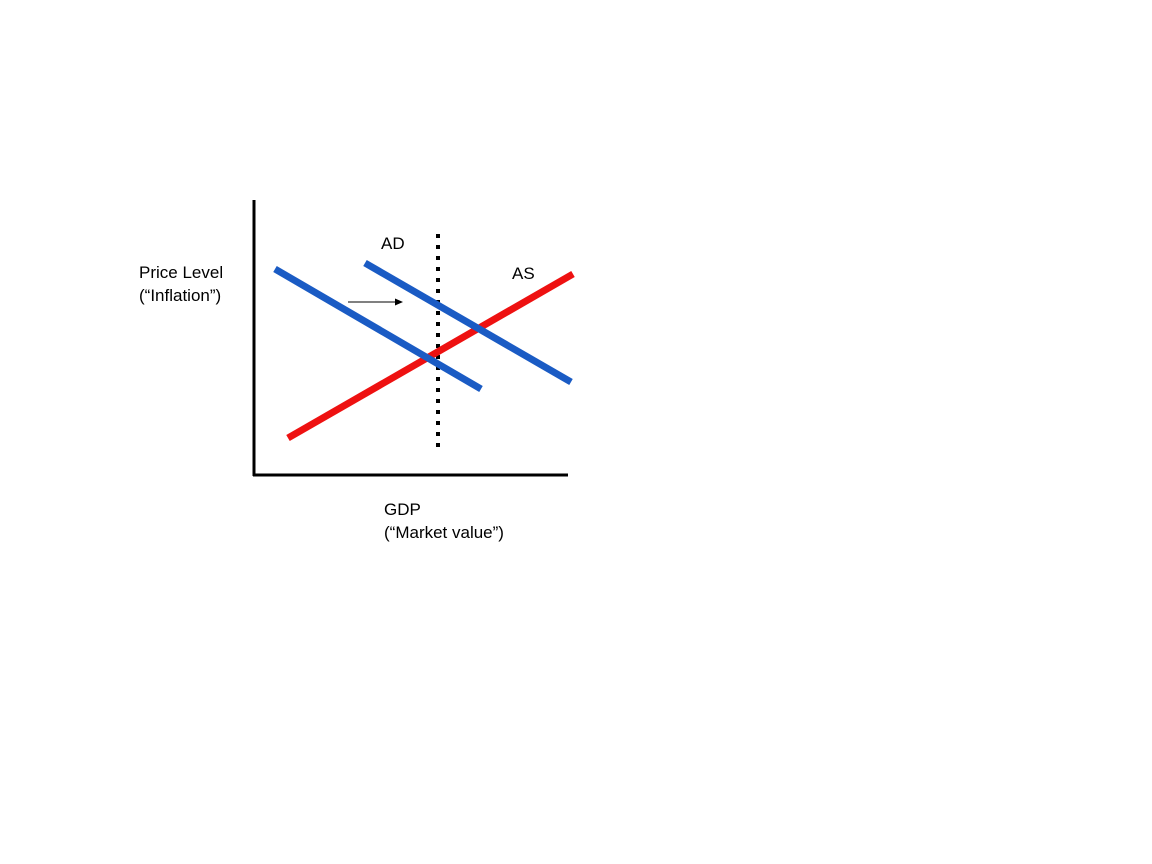  What do you see at coordinates (402, 509) in the screenshot?
I see `x-axis-label-line1: GDP` at bounding box center [402, 509].